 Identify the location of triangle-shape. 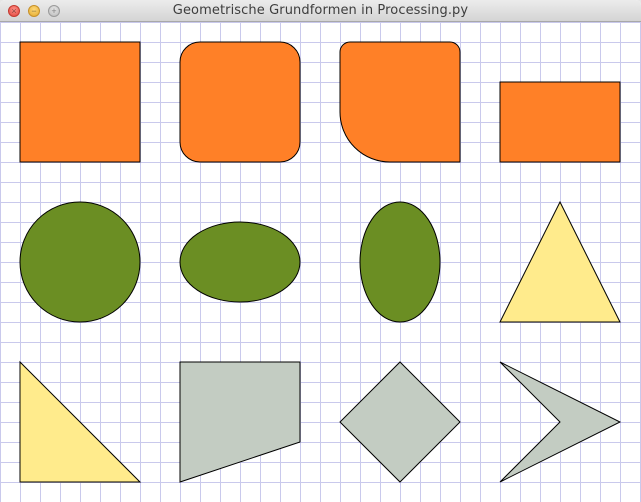
(560, 261).